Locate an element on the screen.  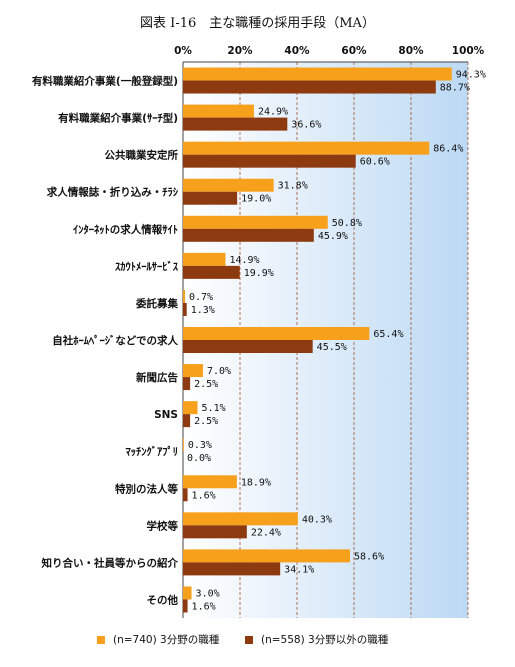
data-label-series-2: 60.6% is located at coordinates (375, 162).